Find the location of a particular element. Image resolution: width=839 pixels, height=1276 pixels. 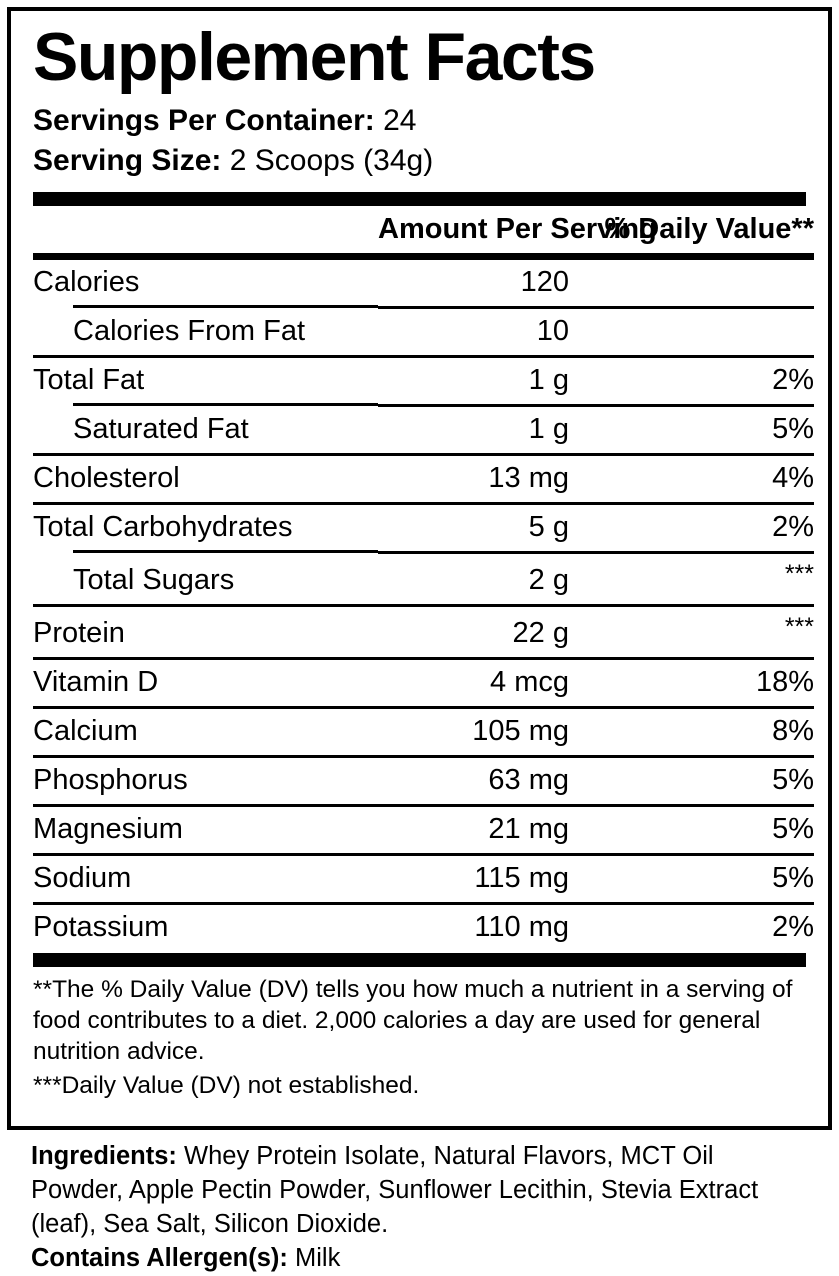

header-divider-thick is located at coordinates (419, 199).